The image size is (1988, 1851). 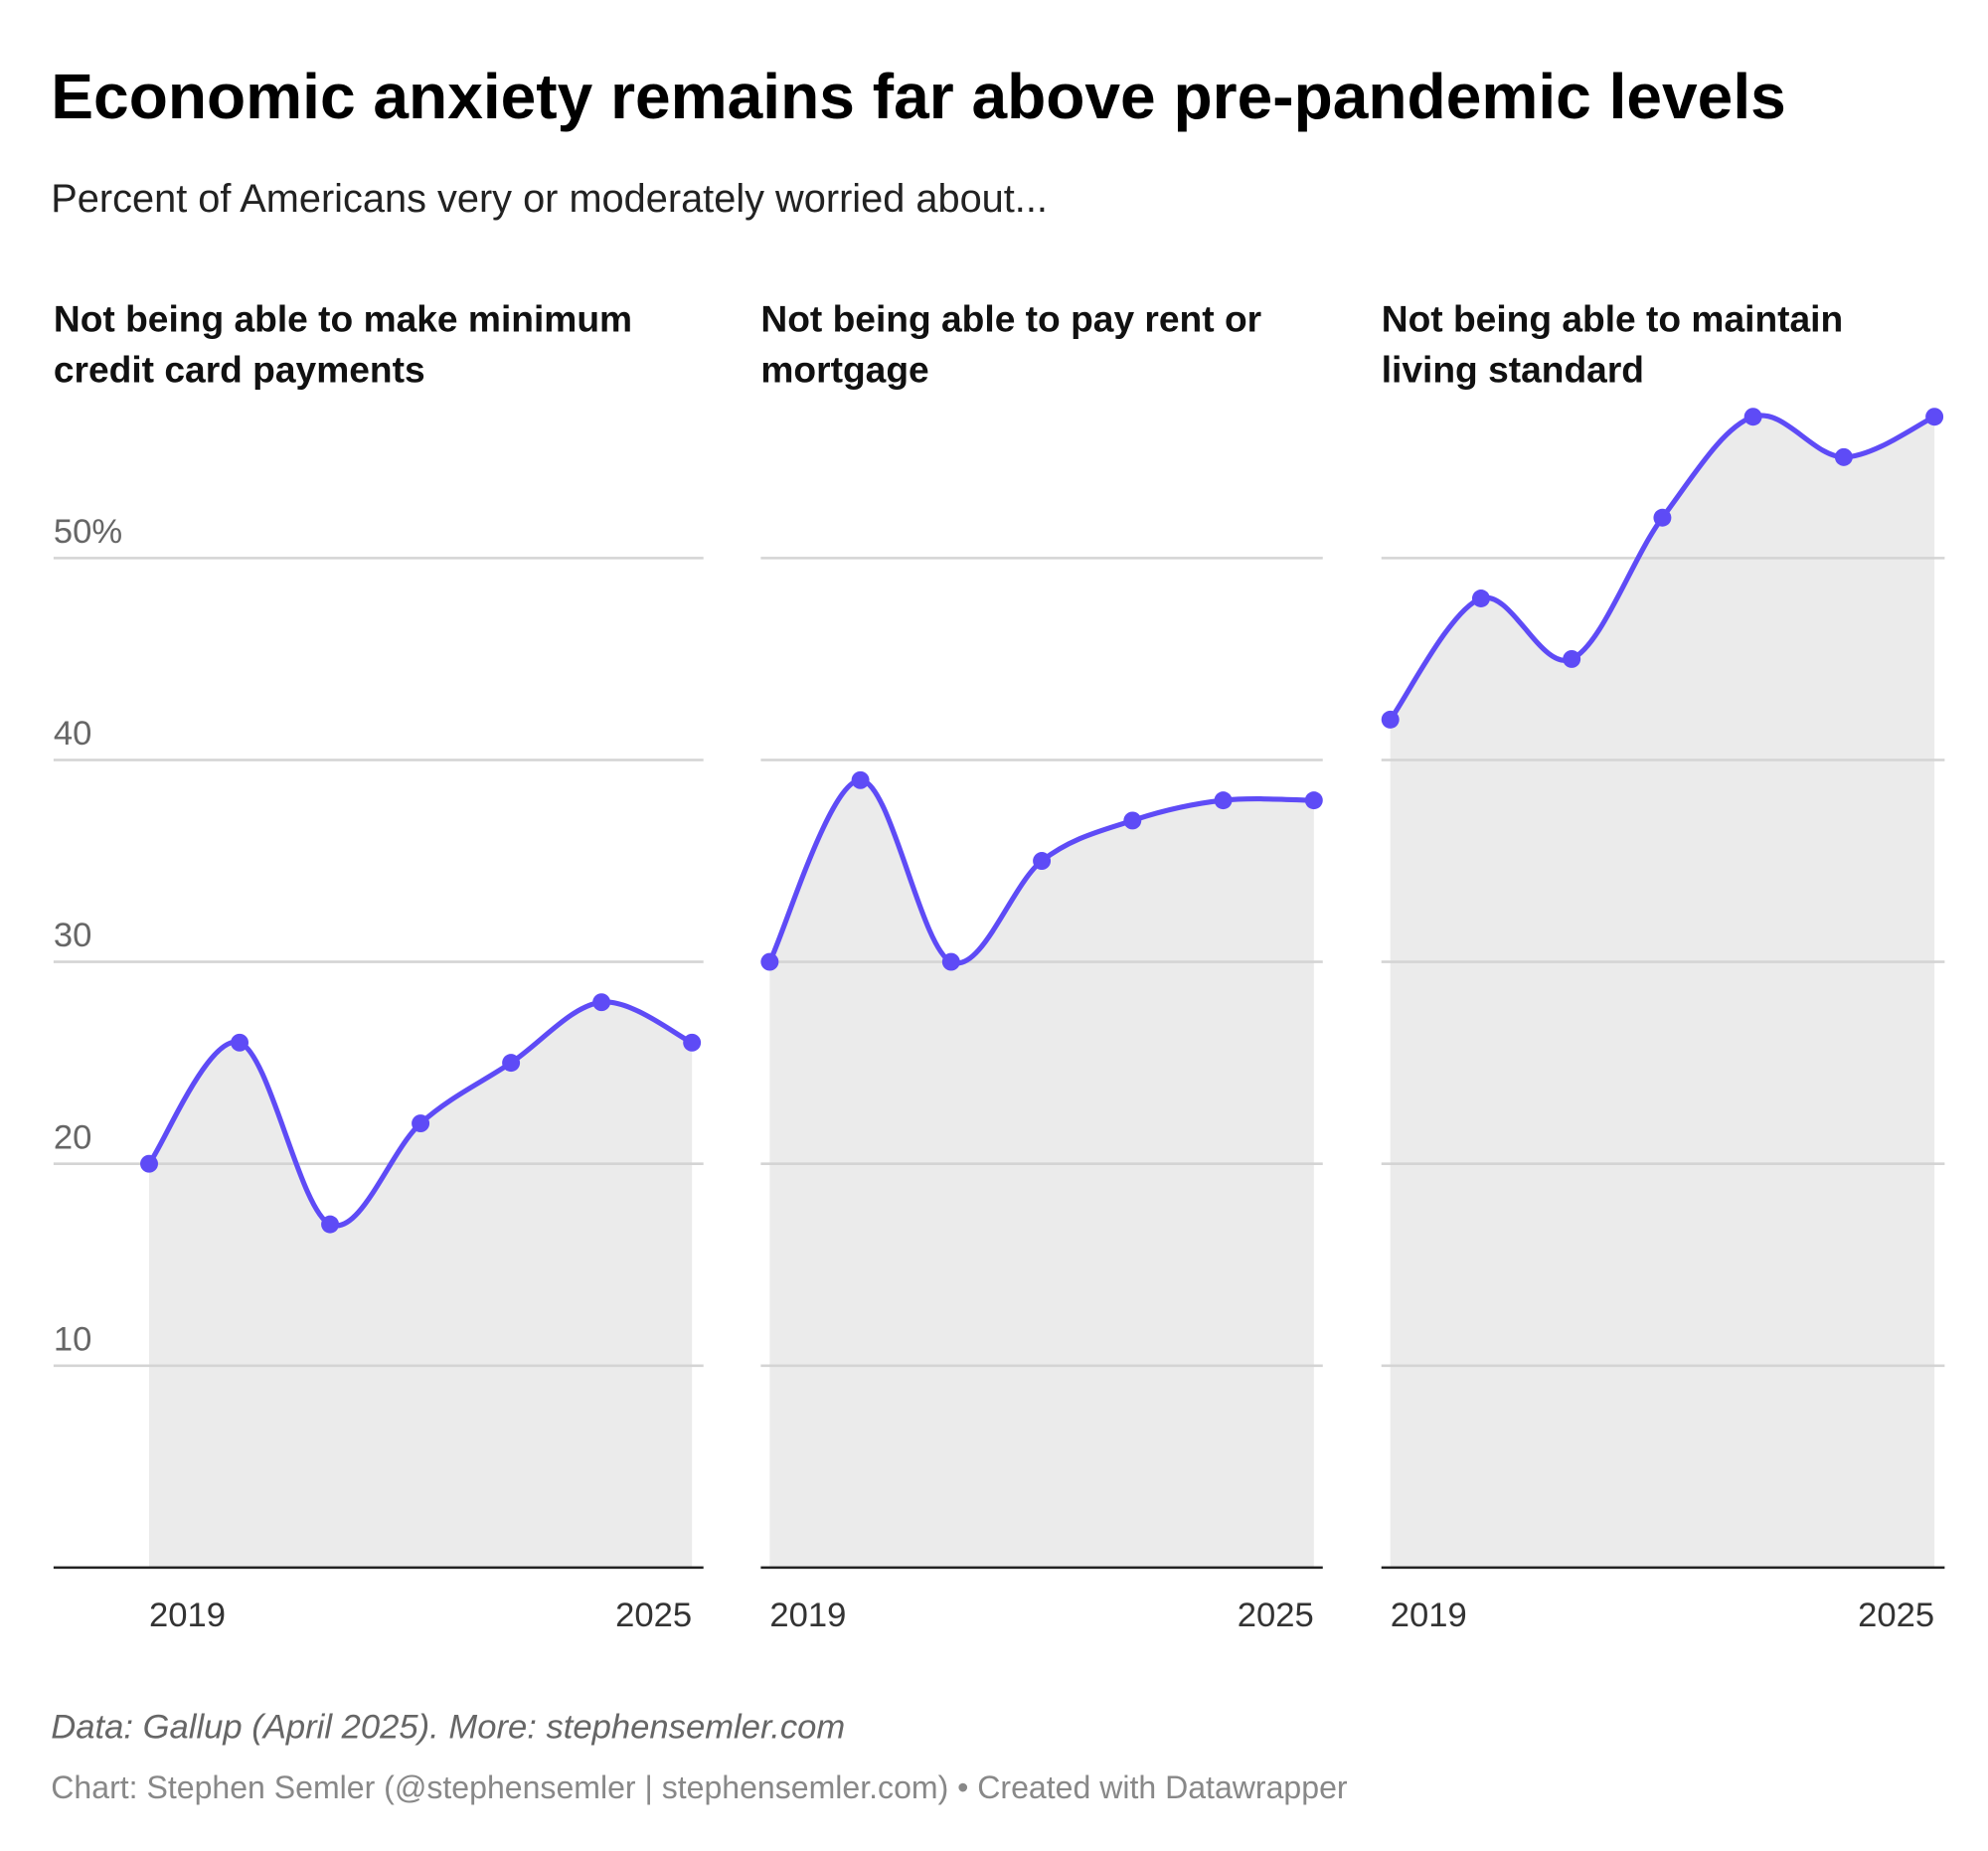 What do you see at coordinates (844, 370) in the screenshot?
I see `panel-title: mortgage` at bounding box center [844, 370].